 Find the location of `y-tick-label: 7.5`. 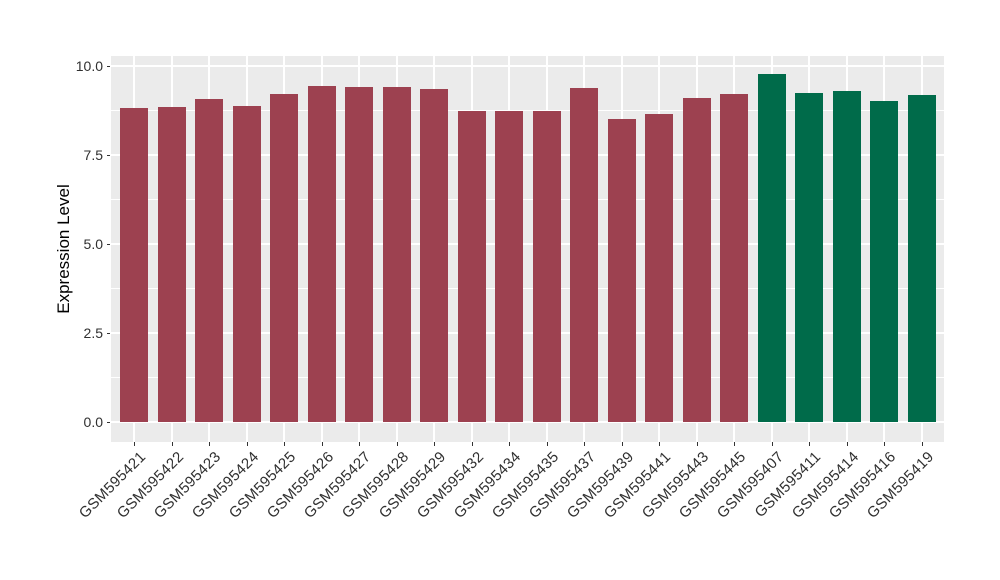

y-tick-label: 7.5 is located at coordinates (93, 155).